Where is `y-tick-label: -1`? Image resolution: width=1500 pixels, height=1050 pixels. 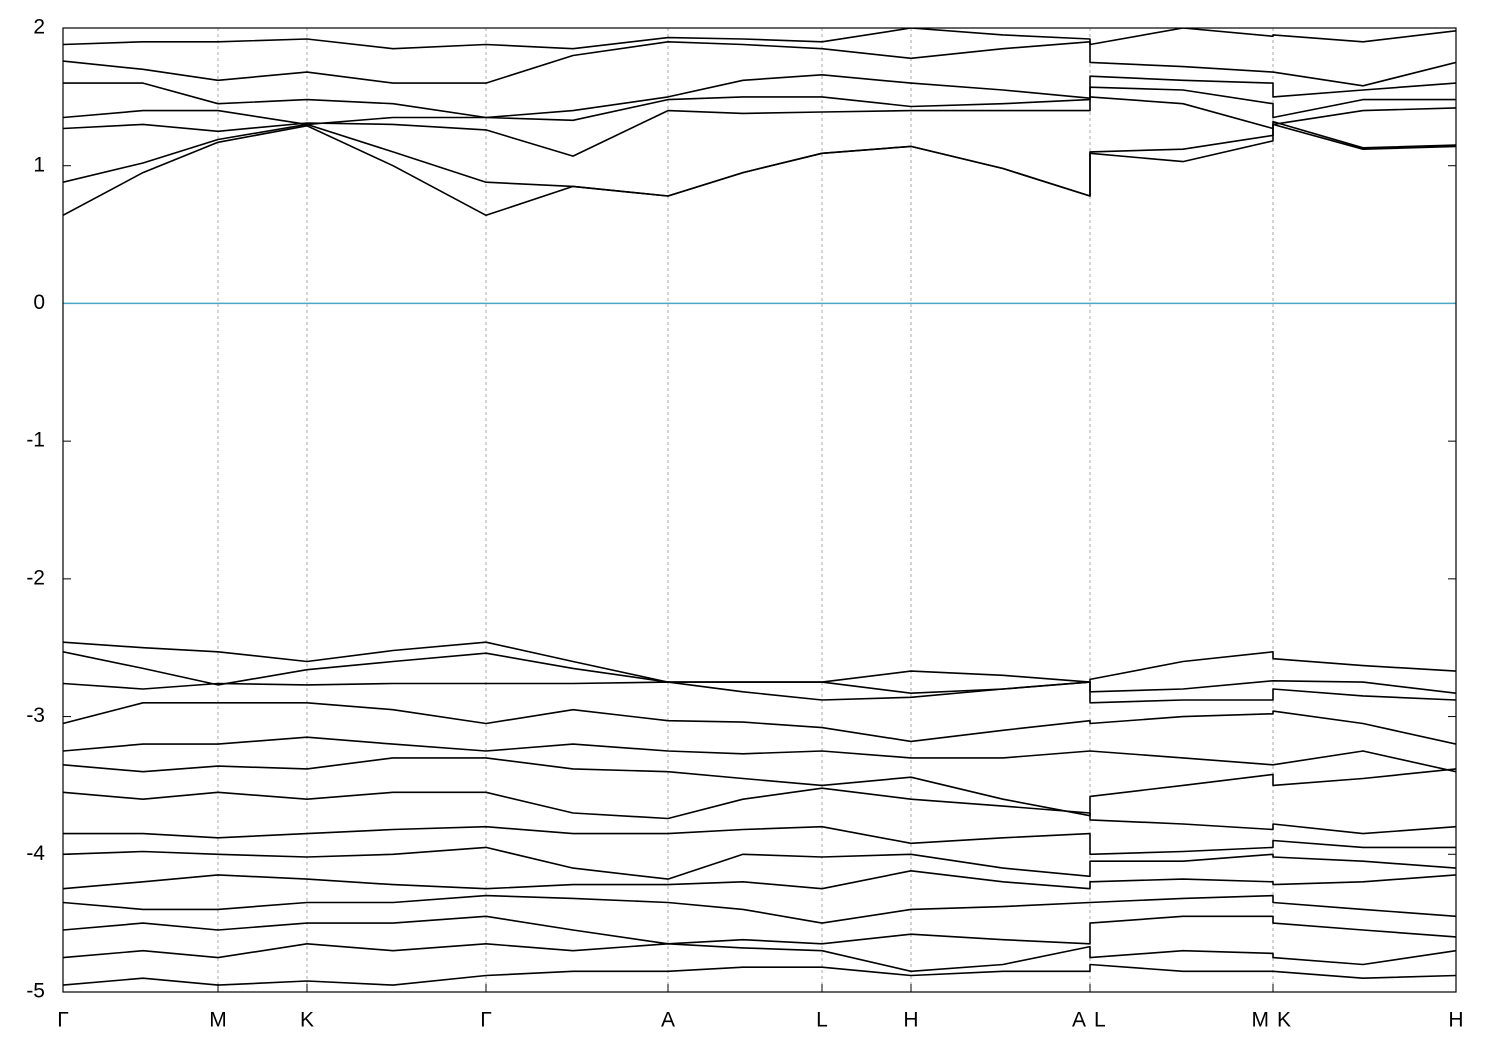
y-tick-label: -1 is located at coordinates (35, 440).